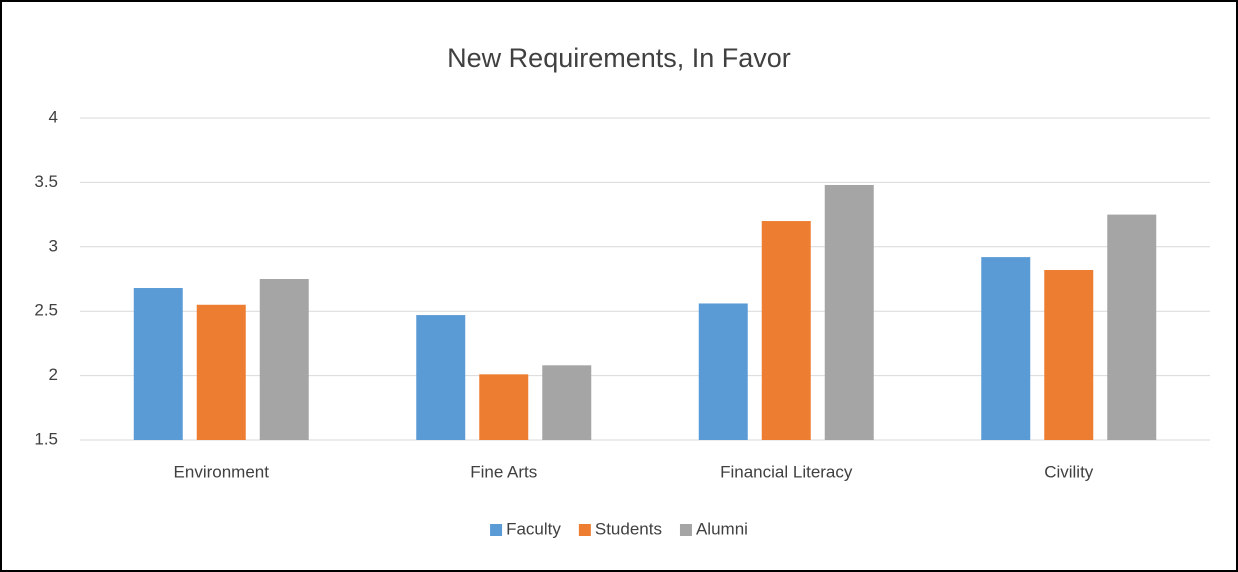  I want to click on y-tick-label: 2, so click(53, 374).